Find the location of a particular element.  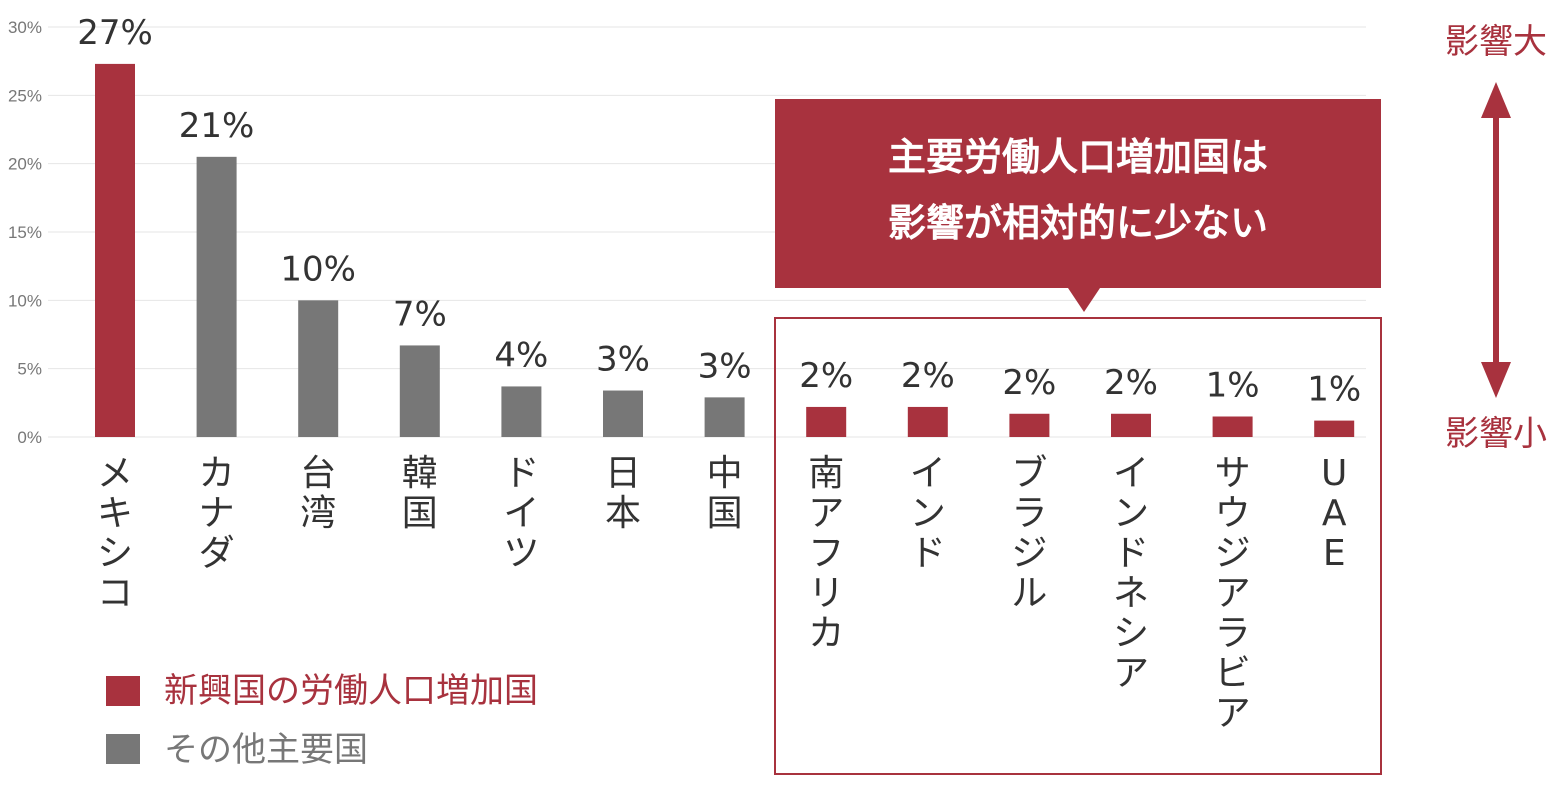

category-label: 日本 is located at coordinates (623, 493).